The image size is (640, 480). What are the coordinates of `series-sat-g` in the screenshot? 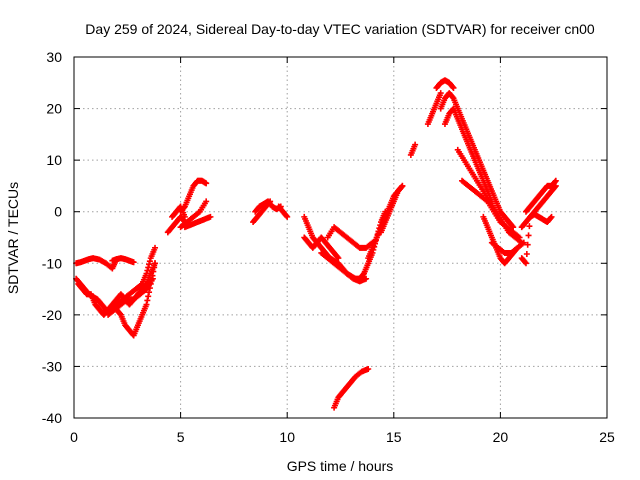 It's located at (136, 299).